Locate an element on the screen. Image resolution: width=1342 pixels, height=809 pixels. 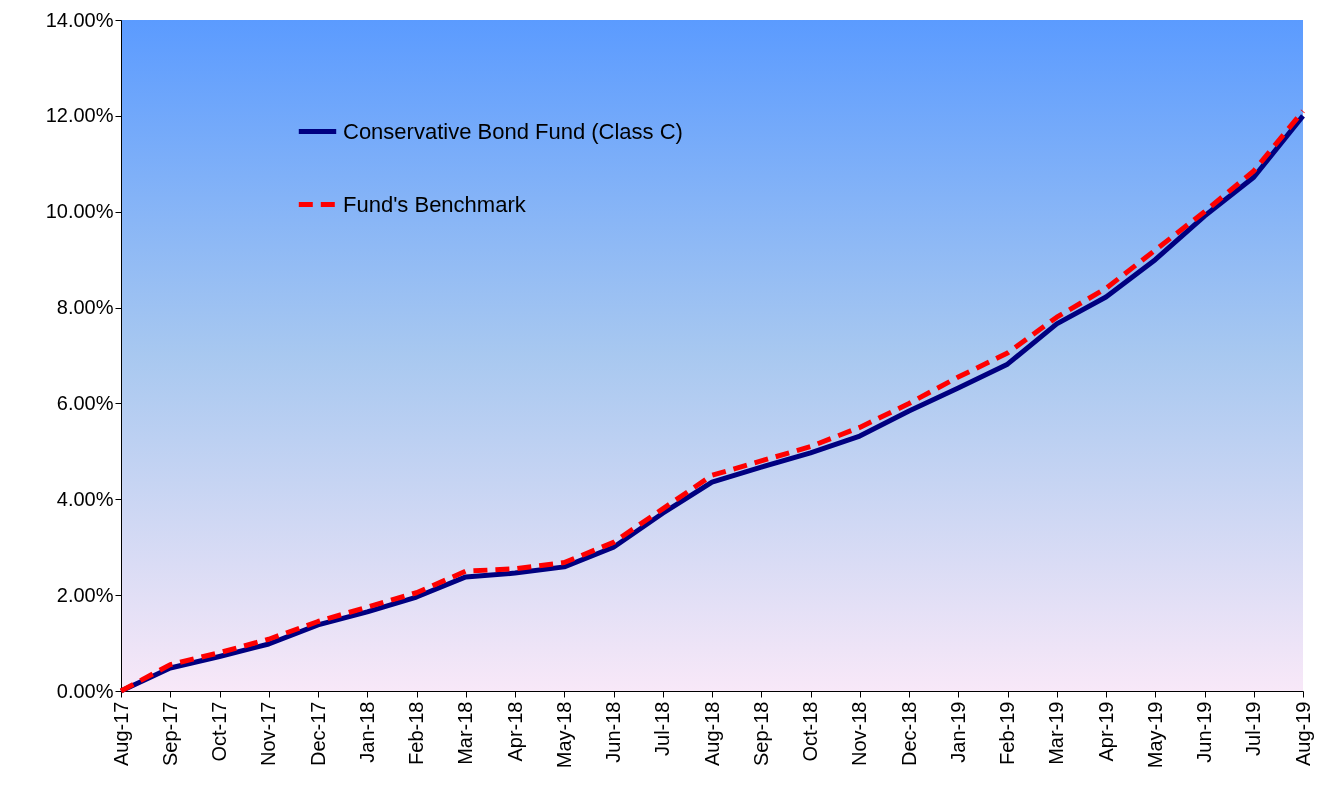
x-tick-label: Dec-17 is located at coordinates (317, 733).